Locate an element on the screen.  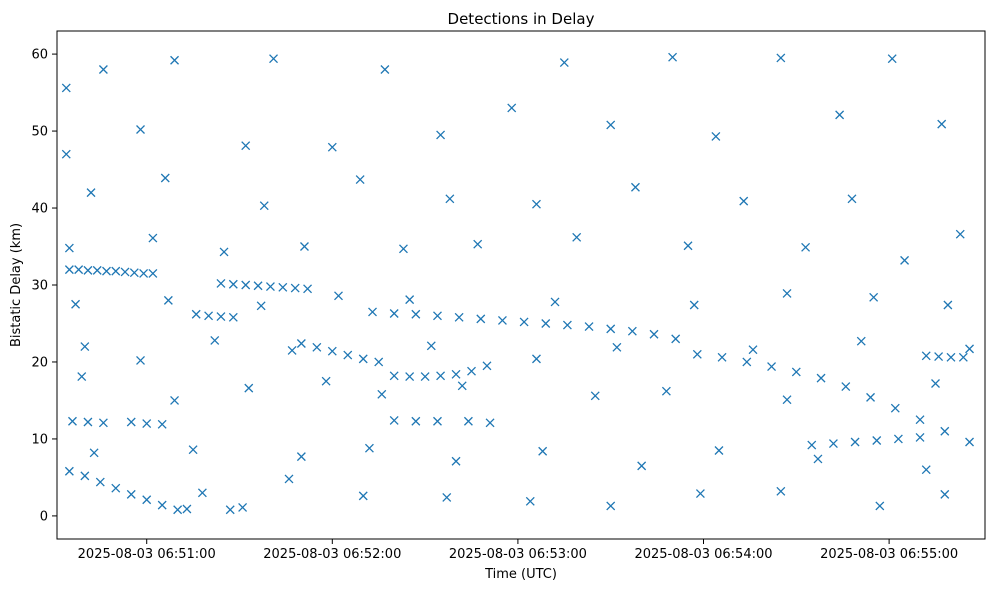
x-tick-label: 2025-08-03 06:52:00 is located at coordinates (332, 554).